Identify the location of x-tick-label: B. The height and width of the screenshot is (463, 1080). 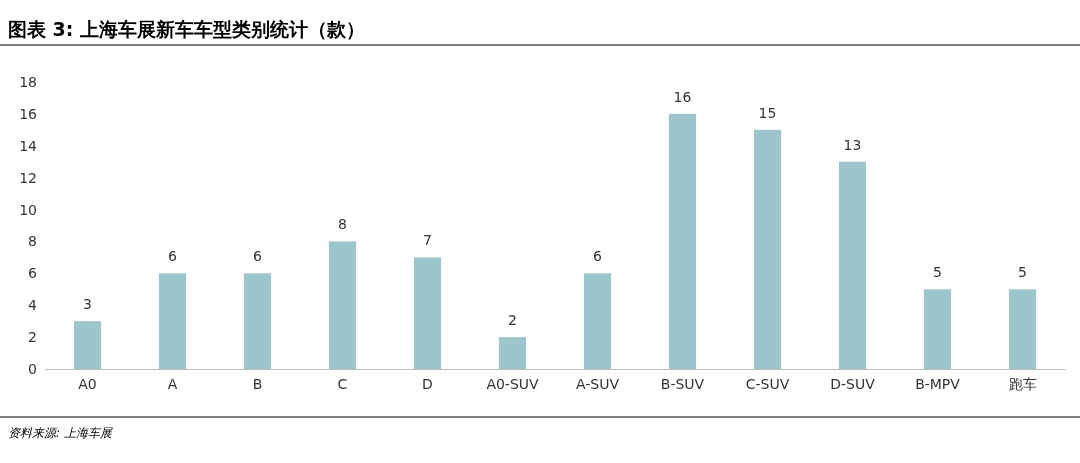
(257, 383).